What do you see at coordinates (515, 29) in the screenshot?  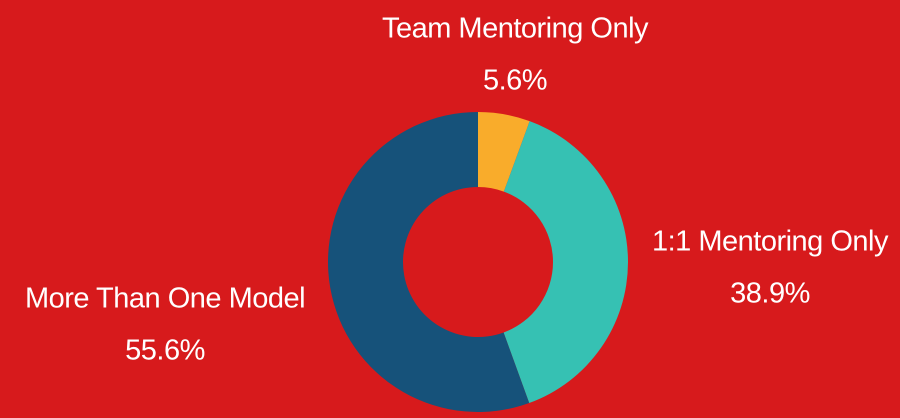 I see `slice-label: Team Mentoring Only` at bounding box center [515, 29].